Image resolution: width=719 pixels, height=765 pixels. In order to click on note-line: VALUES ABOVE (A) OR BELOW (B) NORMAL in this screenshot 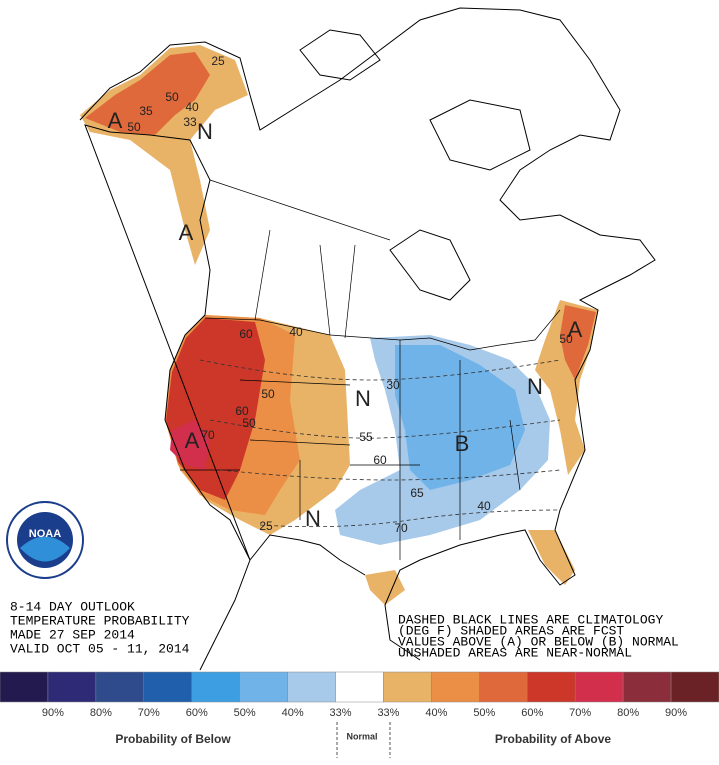, I will do `click(538, 641)`.